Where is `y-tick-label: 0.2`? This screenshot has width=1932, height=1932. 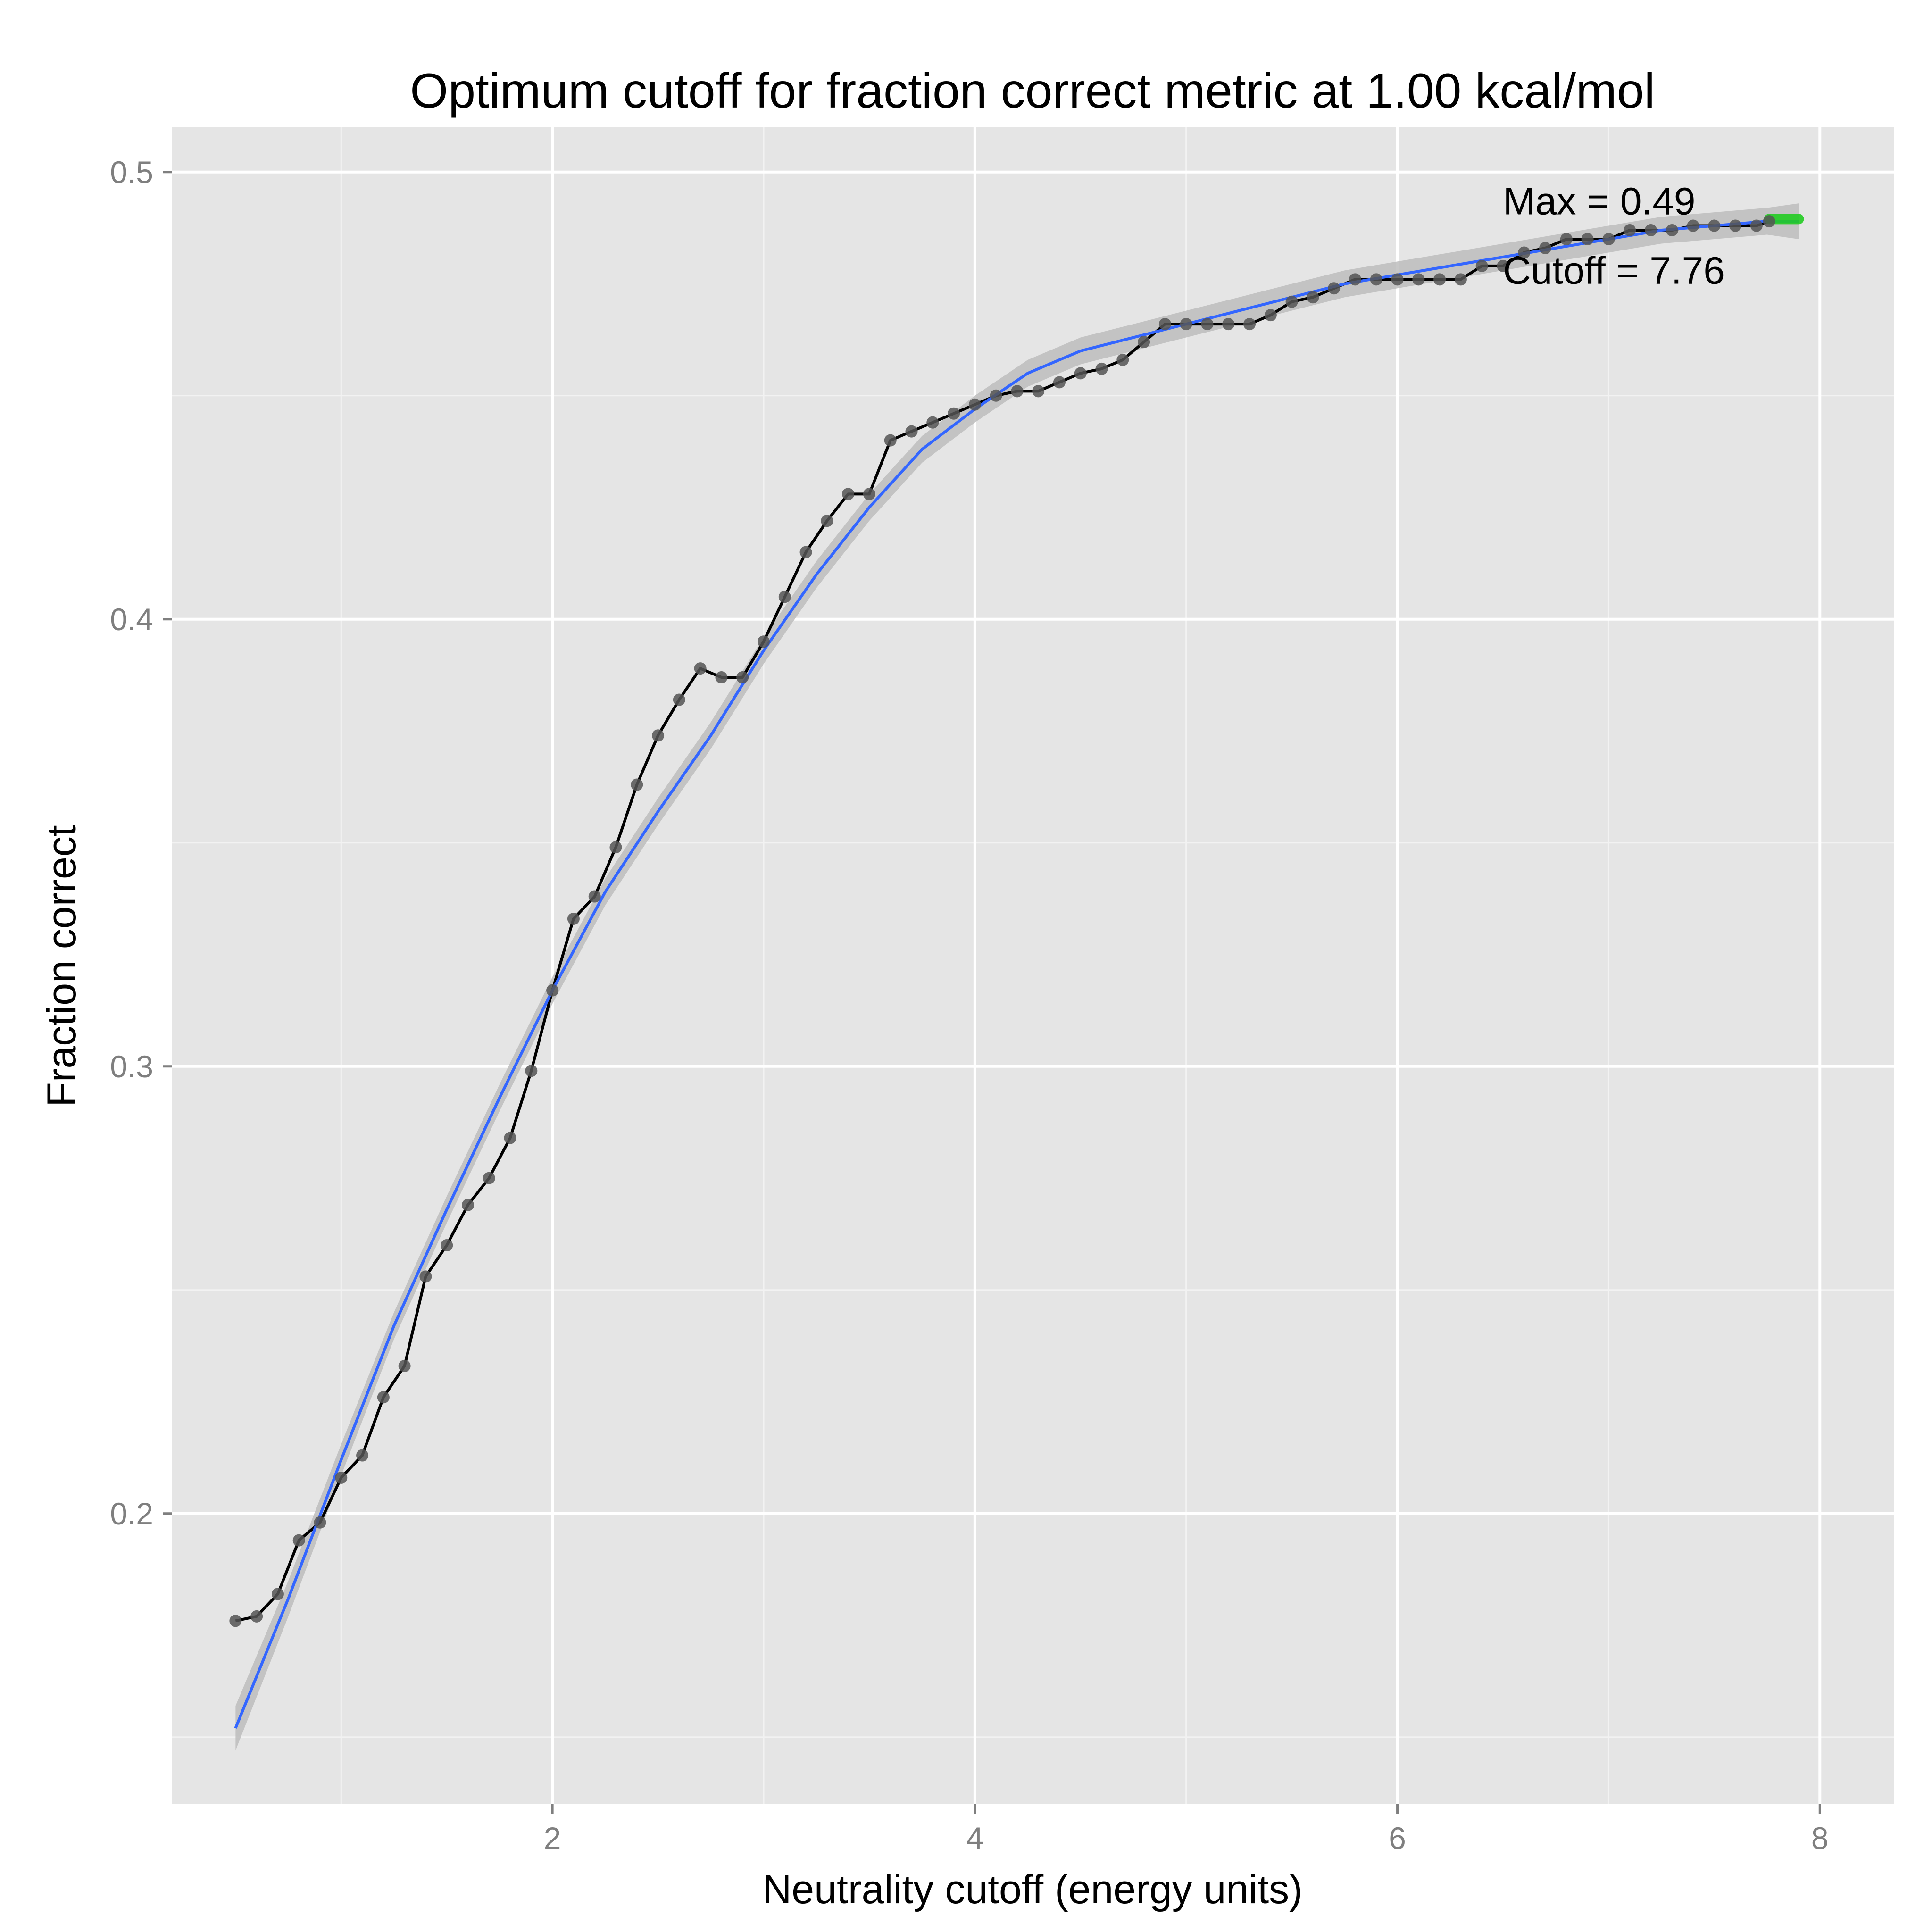 y-tick-label: 0.2 is located at coordinates (131, 1513).